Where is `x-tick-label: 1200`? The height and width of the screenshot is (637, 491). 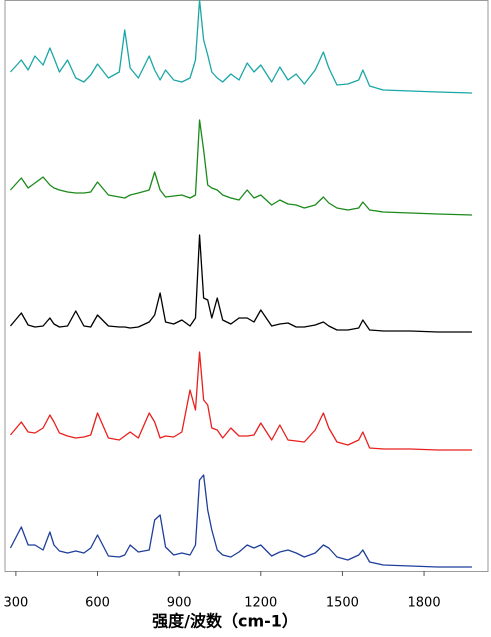
x-tick-label: 1200 is located at coordinates (260, 603).